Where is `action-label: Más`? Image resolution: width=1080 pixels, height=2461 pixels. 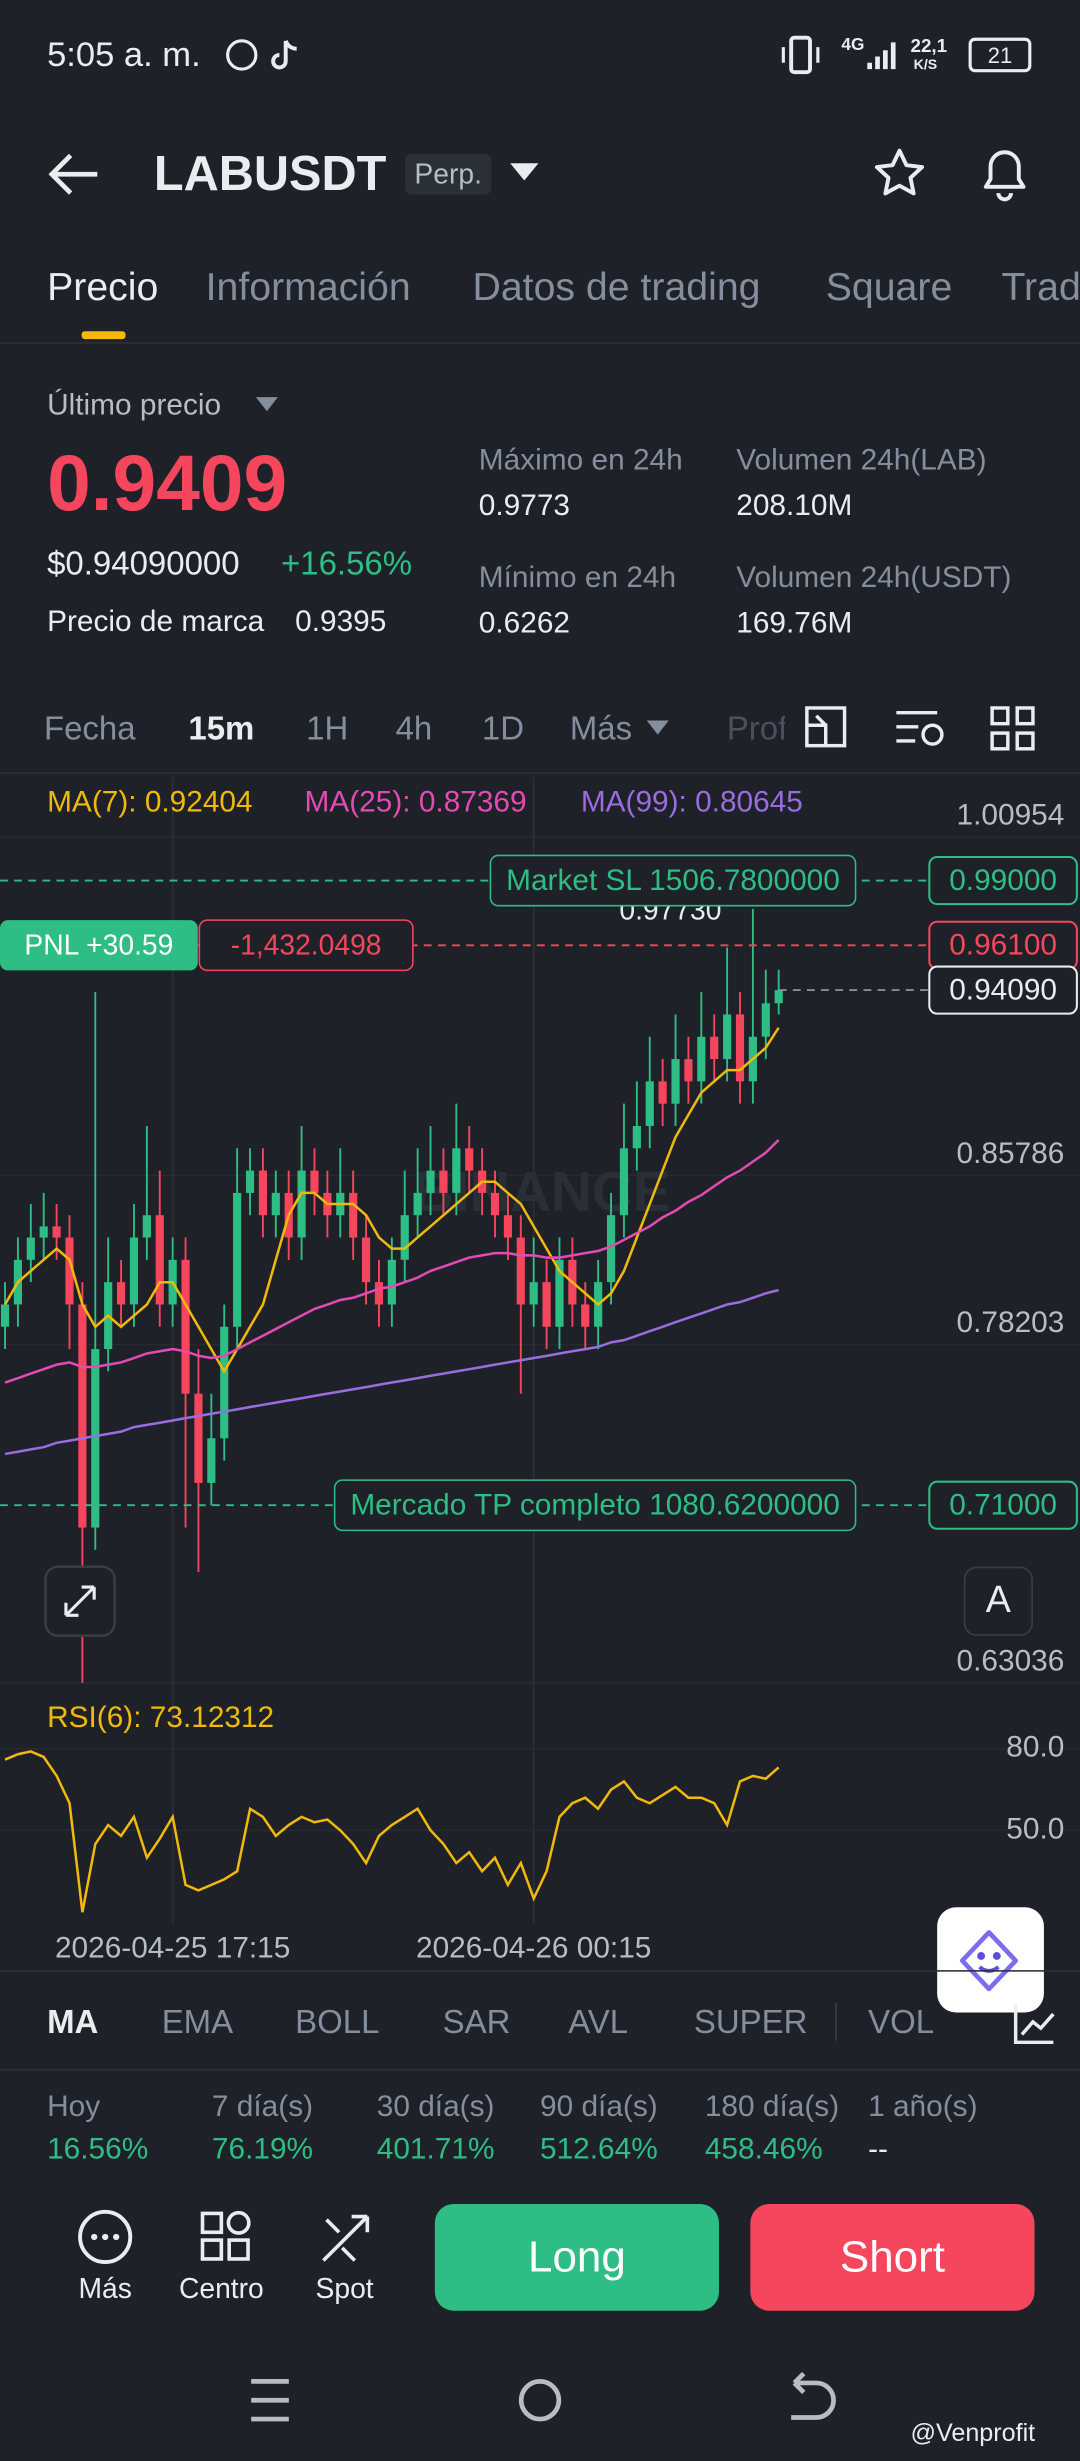
action-label: Más is located at coordinates (105, 2289).